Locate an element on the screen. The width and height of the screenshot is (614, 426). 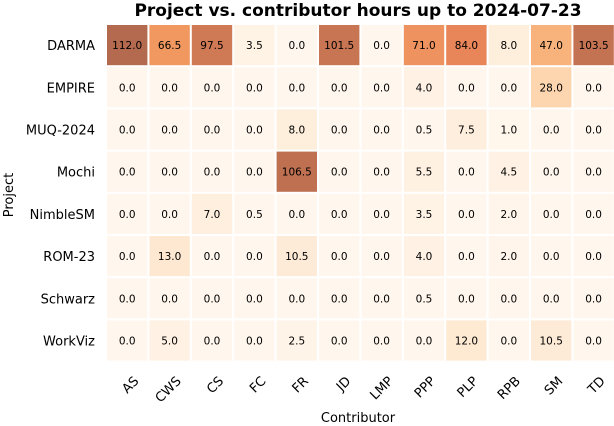
x-tick-labels: AS CWS CS FC FR JD LMP PPP PLP RPB SM TD is located at coordinates (364, 390).